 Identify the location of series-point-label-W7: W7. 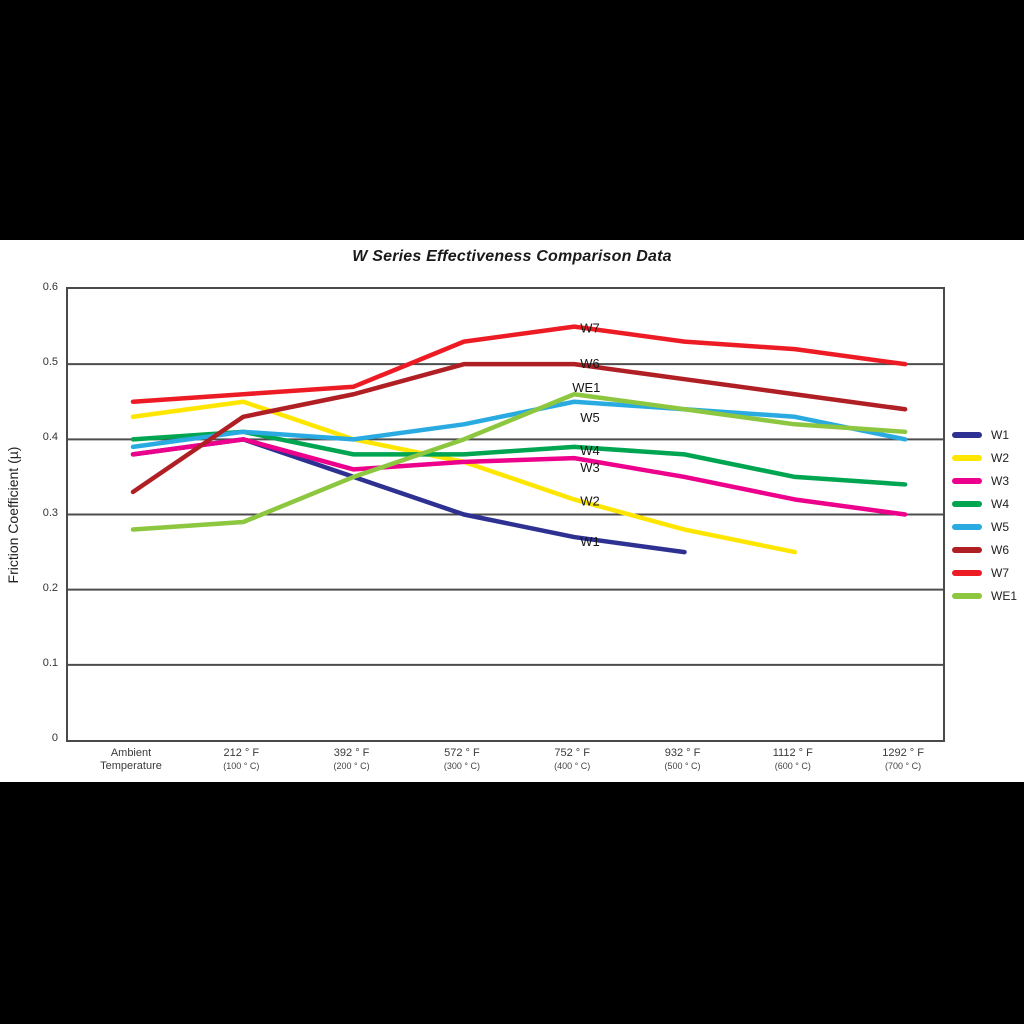
(590, 328).